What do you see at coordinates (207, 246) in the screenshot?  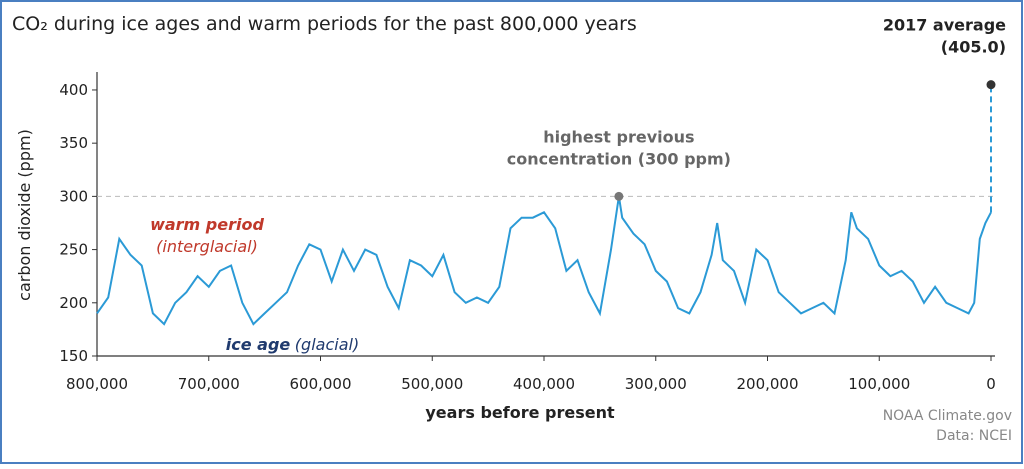 I see `annotation: (interglacial)` at bounding box center [207, 246].